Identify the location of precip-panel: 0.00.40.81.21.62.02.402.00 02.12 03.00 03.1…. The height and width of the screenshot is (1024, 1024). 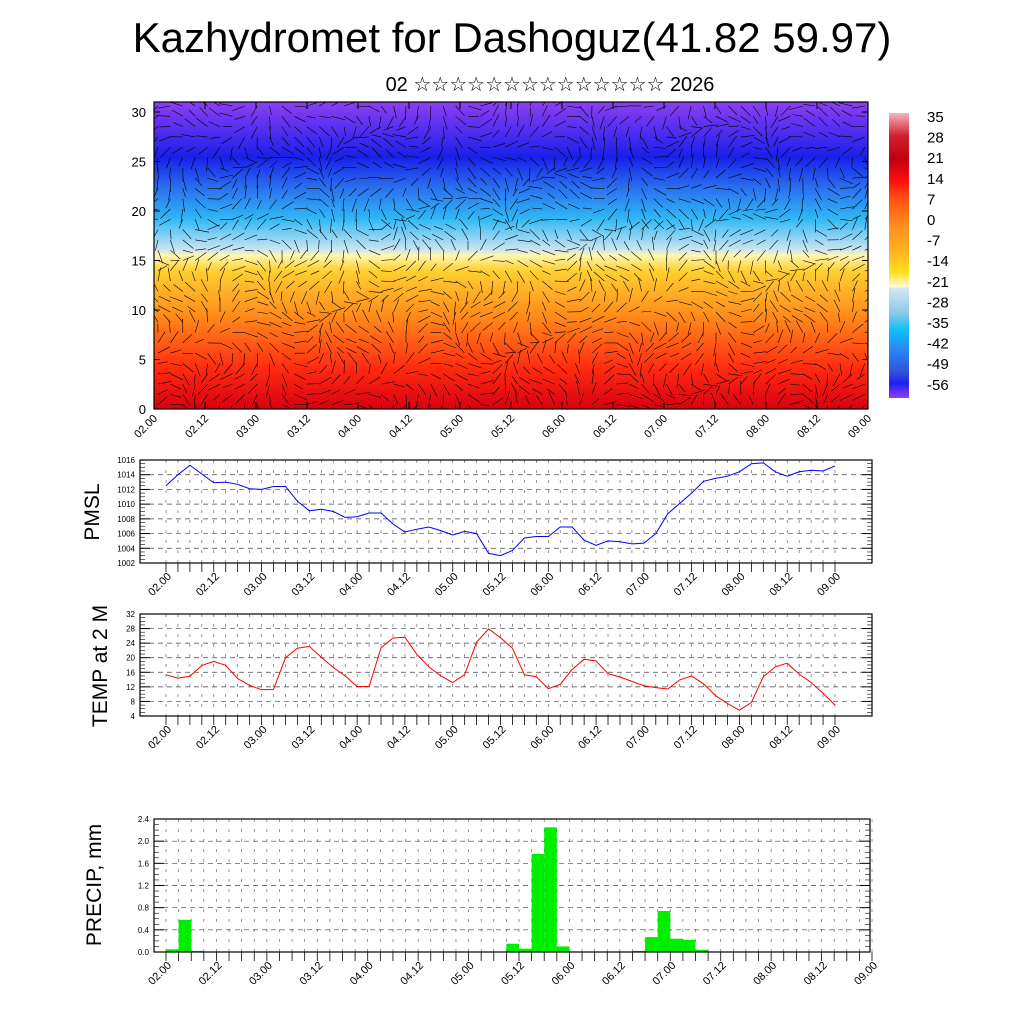
(481, 901).